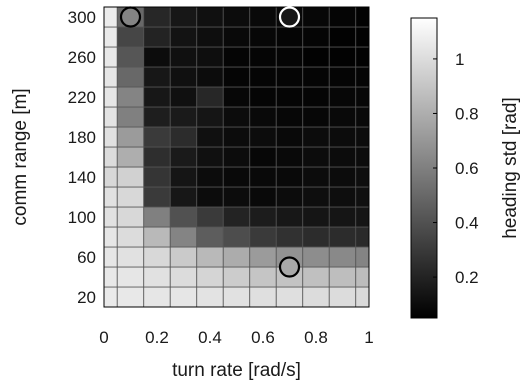 This screenshot has height=385, width=532. I want to click on y-tick-label: 300, so click(82, 17).